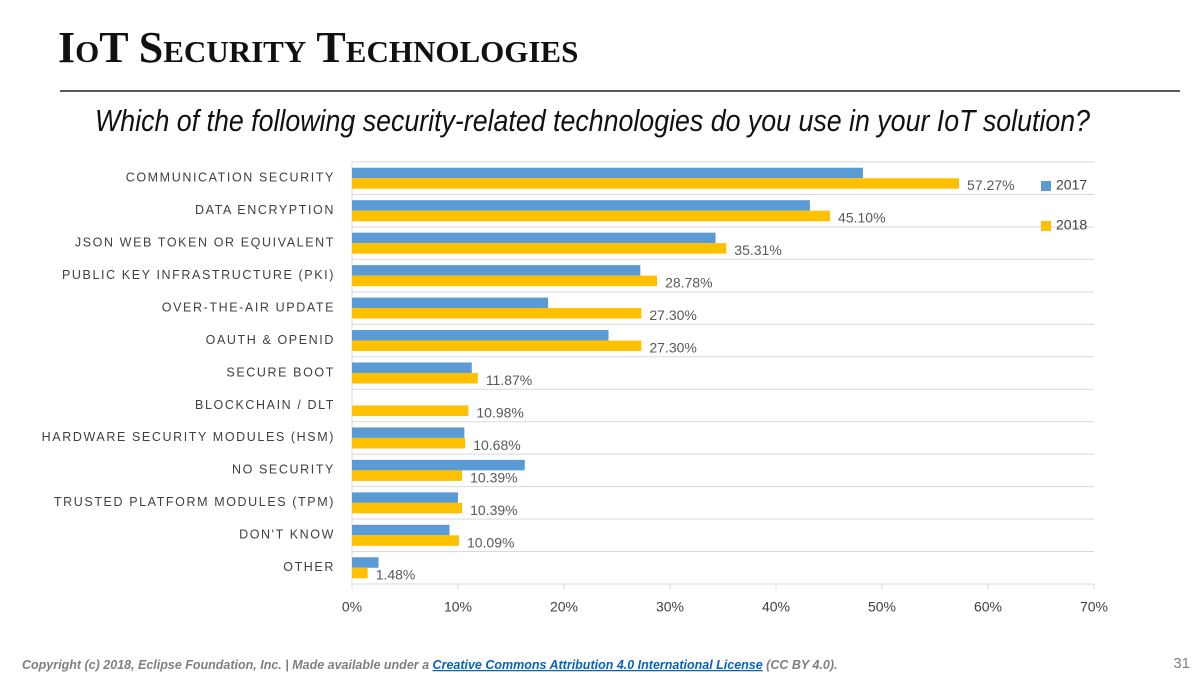 This screenshot has height=675, width=1200. What do you see at coordinates (194, 502) in the screenshot?
I see `category-label: TRUSTED PLATFORM MODULES (TPM)` at bounding box center [194, 502].